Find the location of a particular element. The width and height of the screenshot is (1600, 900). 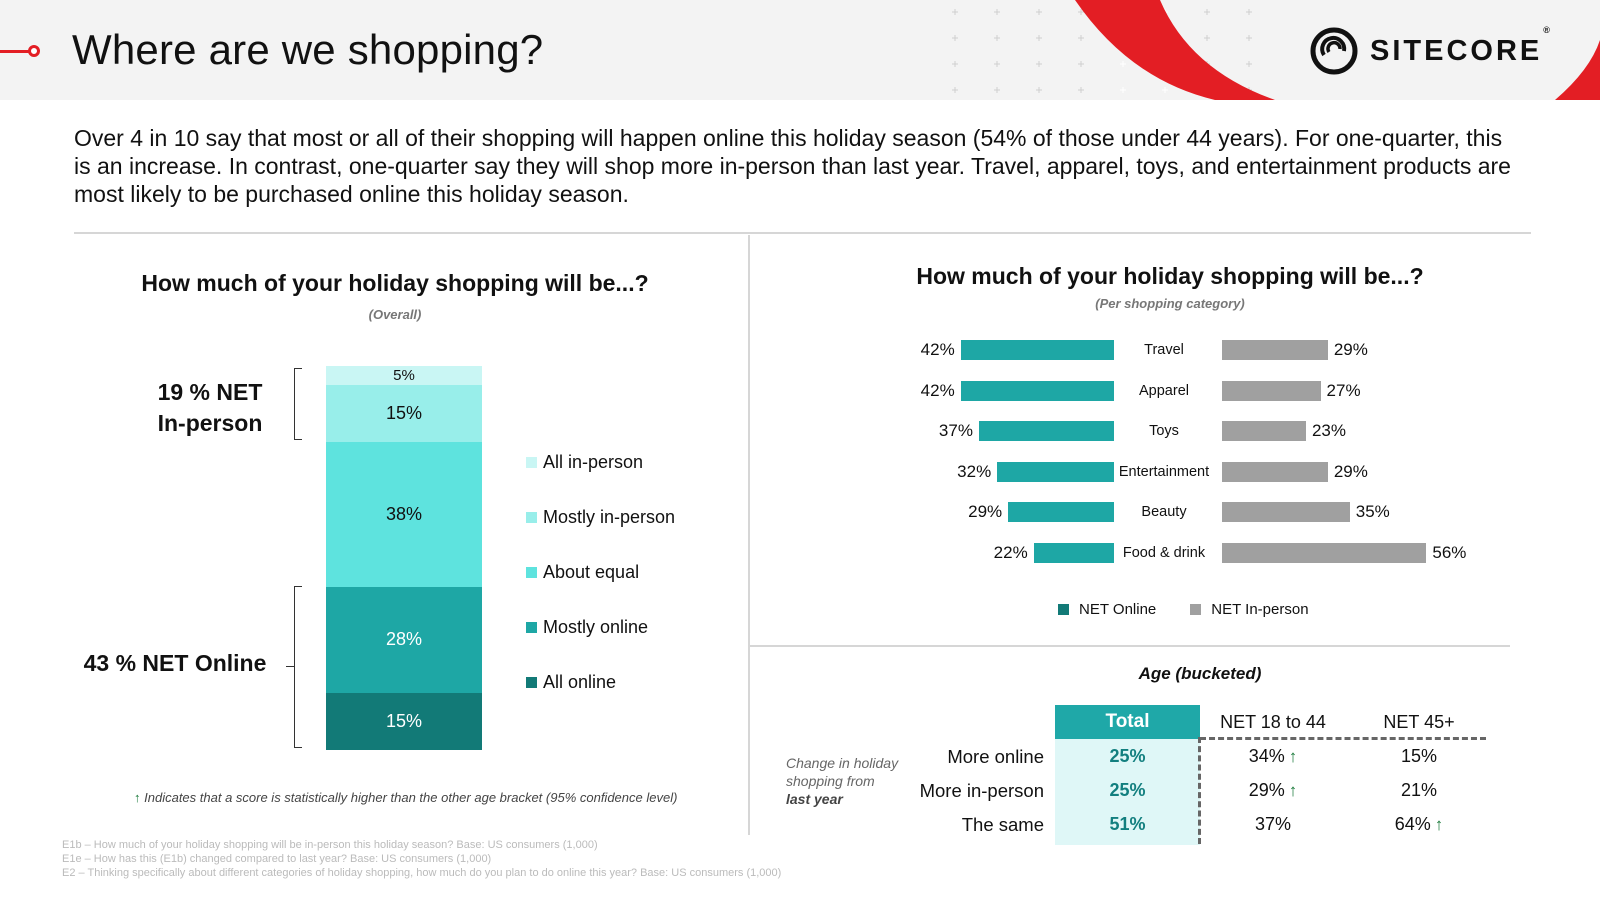

right-chart-legend: NET Online NET In-person is located at coordinates (1183, 609).